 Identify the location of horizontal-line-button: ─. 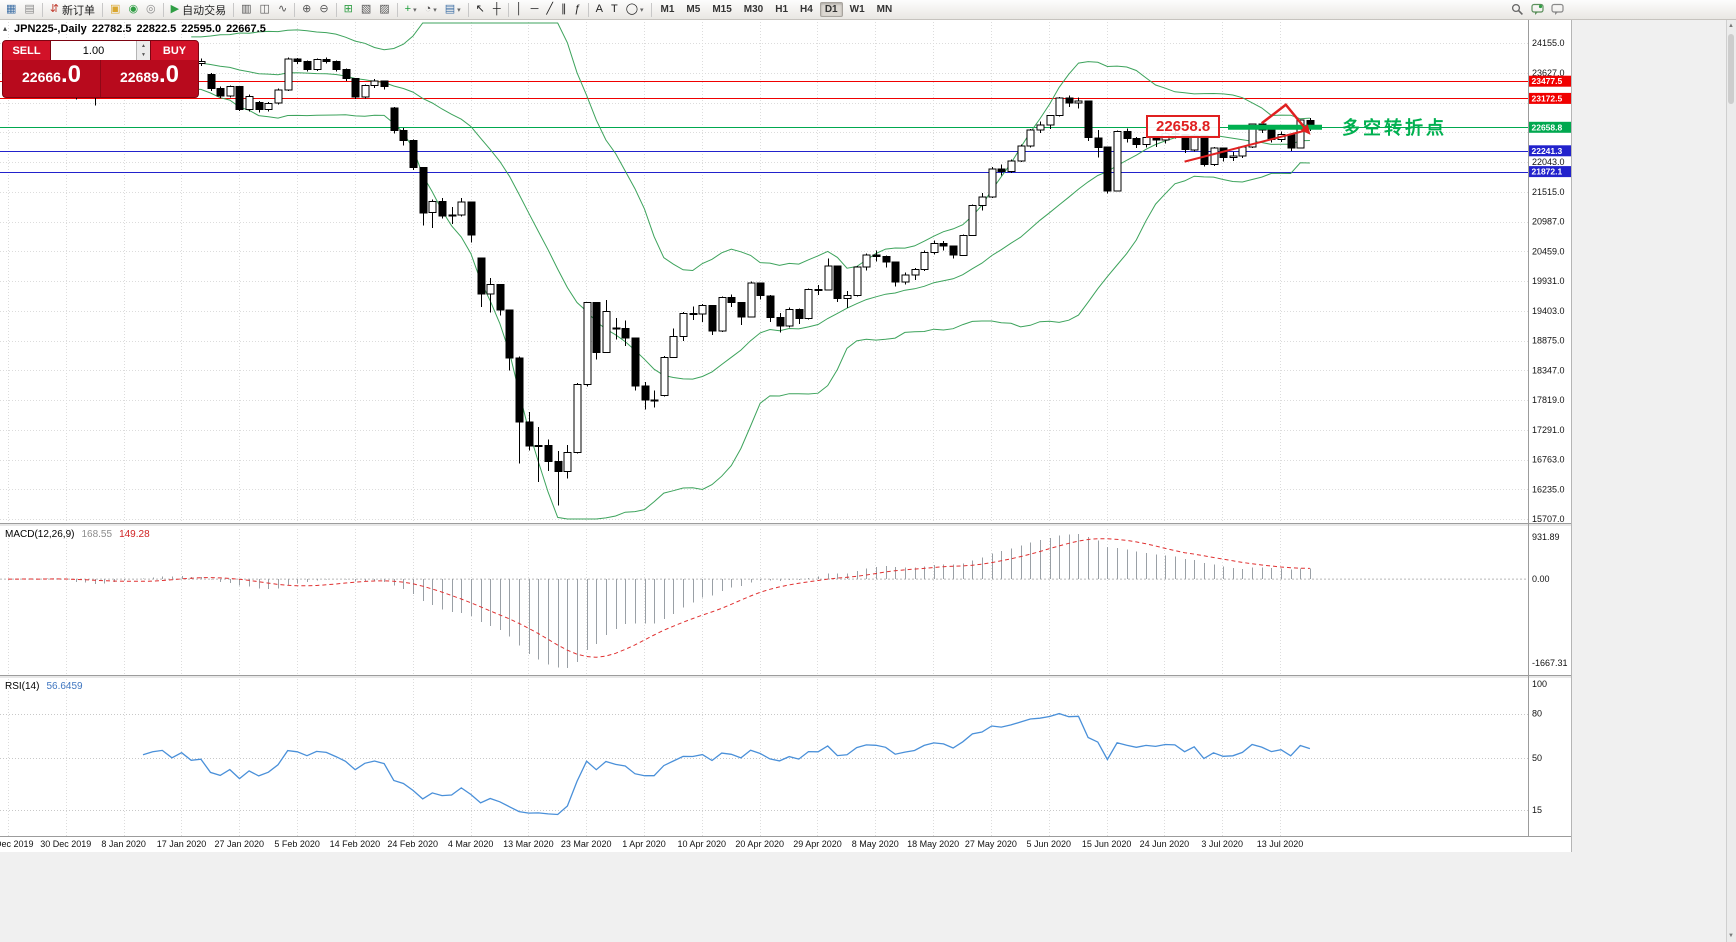
(535, 10).